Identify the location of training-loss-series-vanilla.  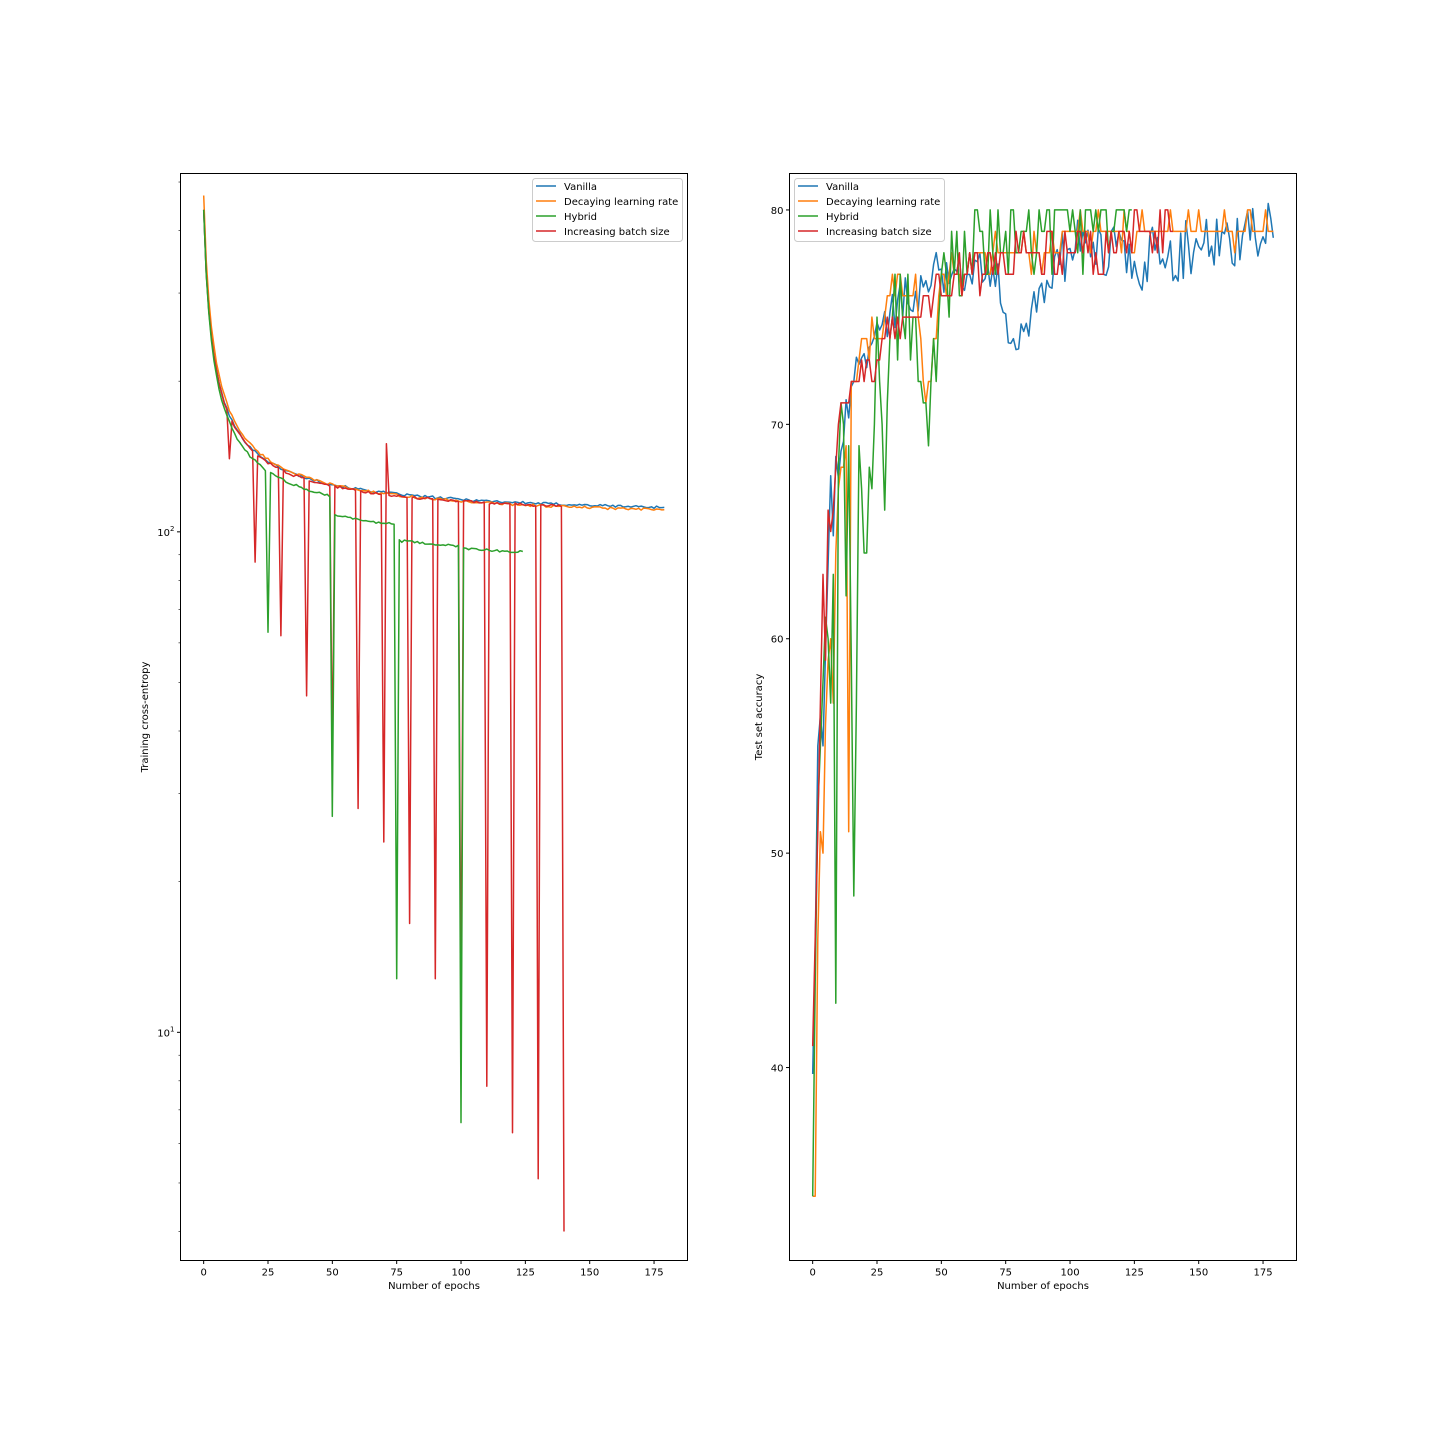
(433, 359).